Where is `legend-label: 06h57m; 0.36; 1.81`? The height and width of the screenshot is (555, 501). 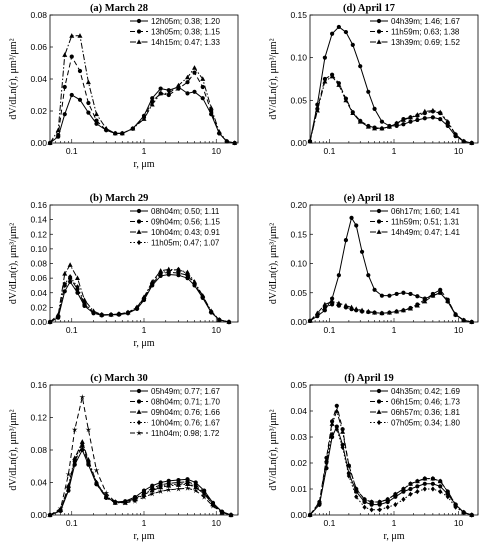 legend-label: 06h57m; 0.36; 1.81 is located at coordinates (425, 412).